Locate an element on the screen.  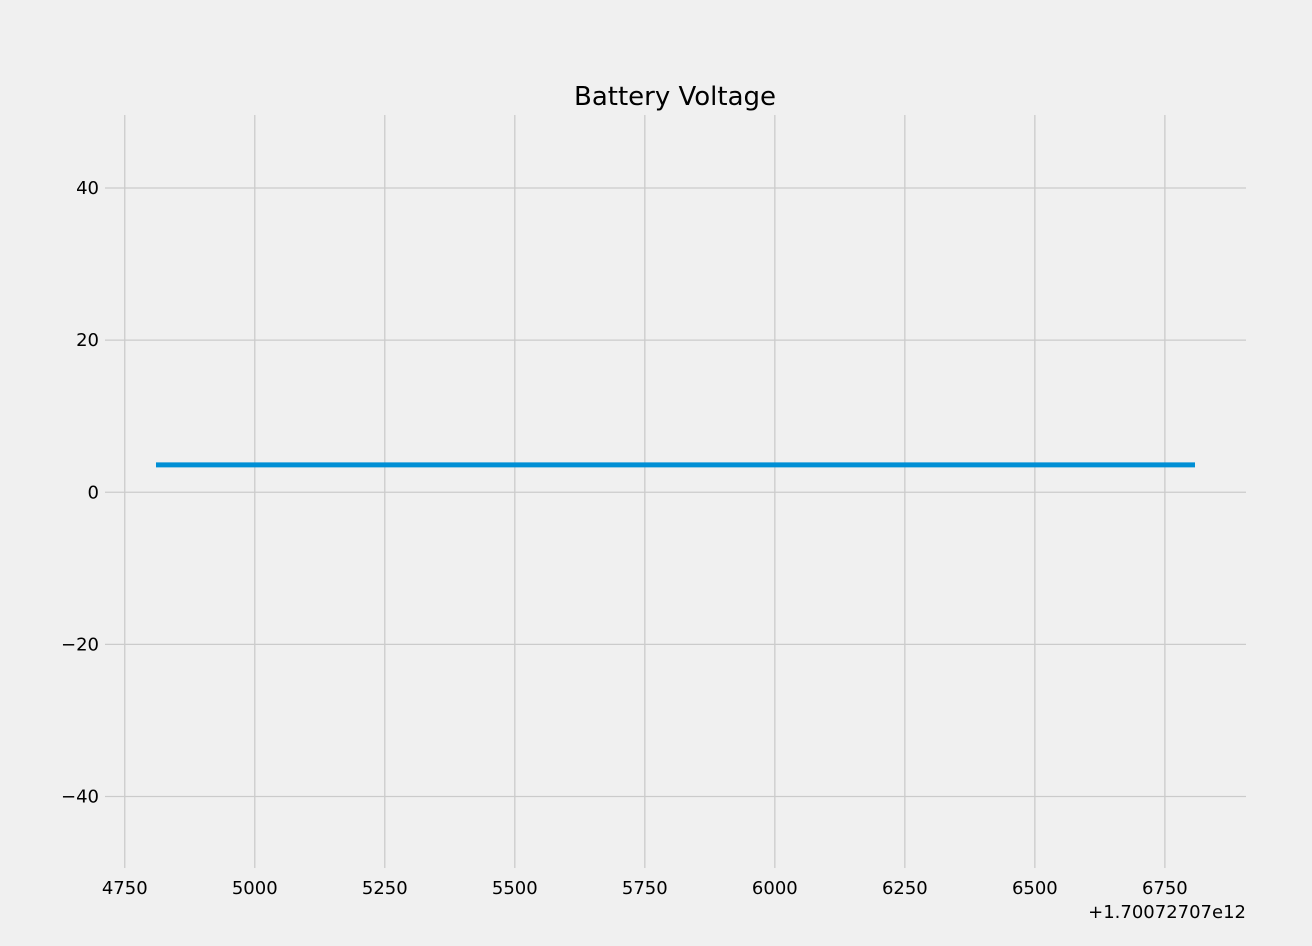
x-tick-label: 5500 is located at coordinates (515, 888).